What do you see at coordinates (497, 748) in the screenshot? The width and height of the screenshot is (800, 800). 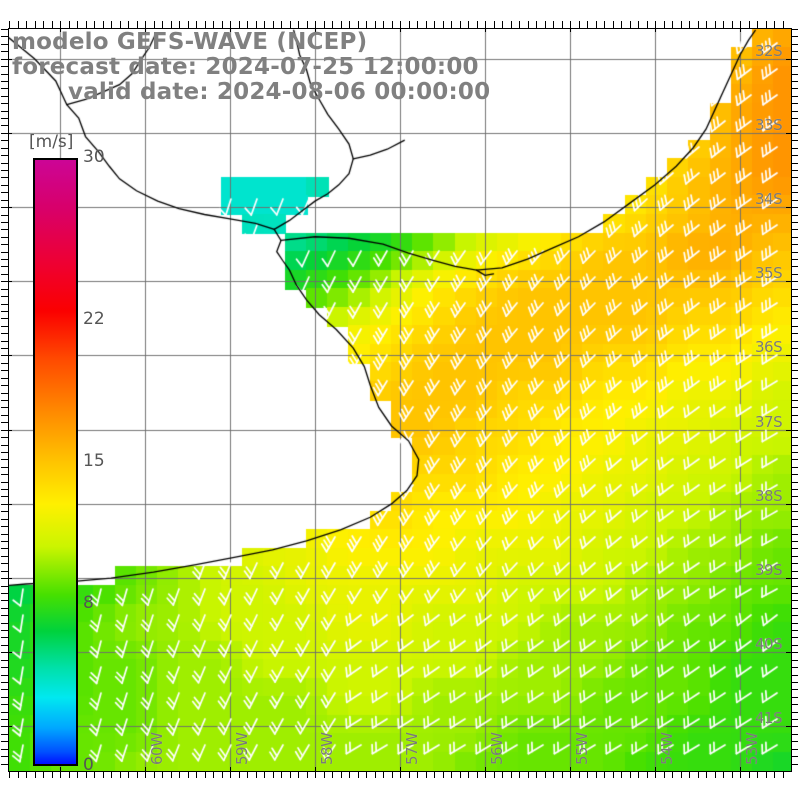 I see `longitude-label: 56W` at bounding box center [497, 748].